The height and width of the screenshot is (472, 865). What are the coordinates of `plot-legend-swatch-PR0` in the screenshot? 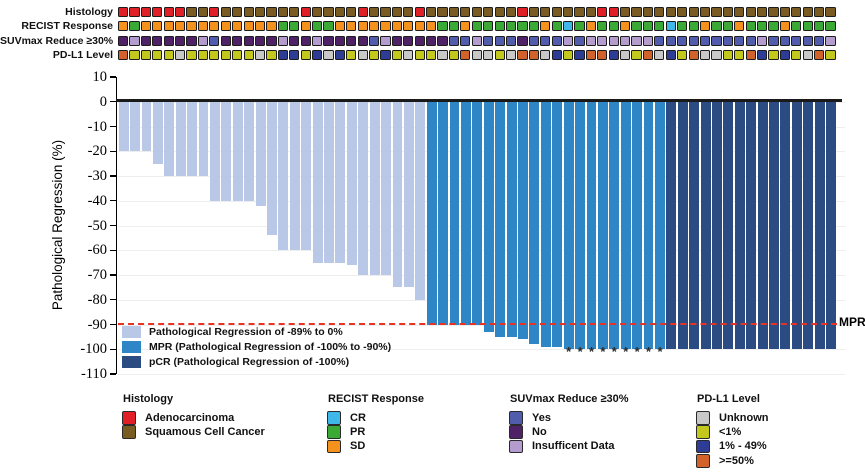 It's located at (131, 332).